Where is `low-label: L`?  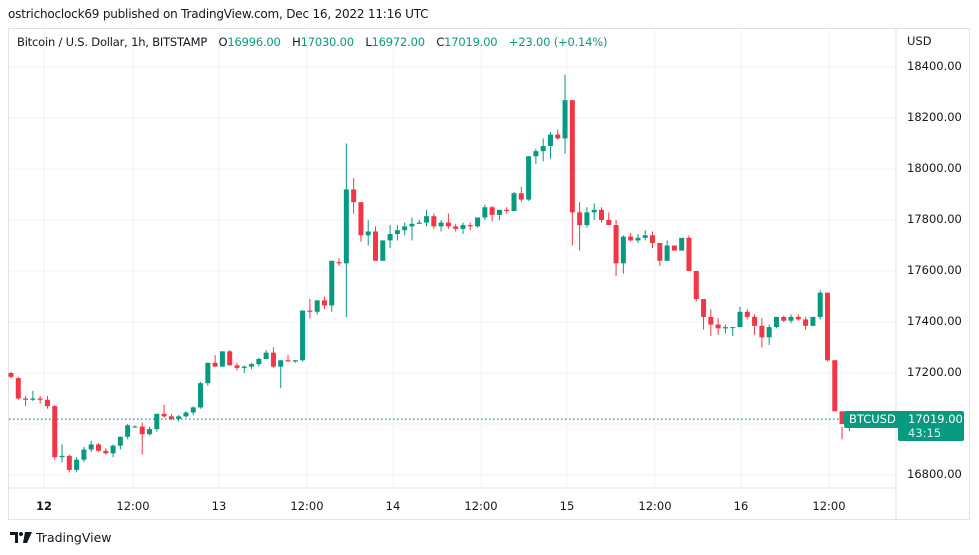 low-label: L is located at coordinates (368, 42).